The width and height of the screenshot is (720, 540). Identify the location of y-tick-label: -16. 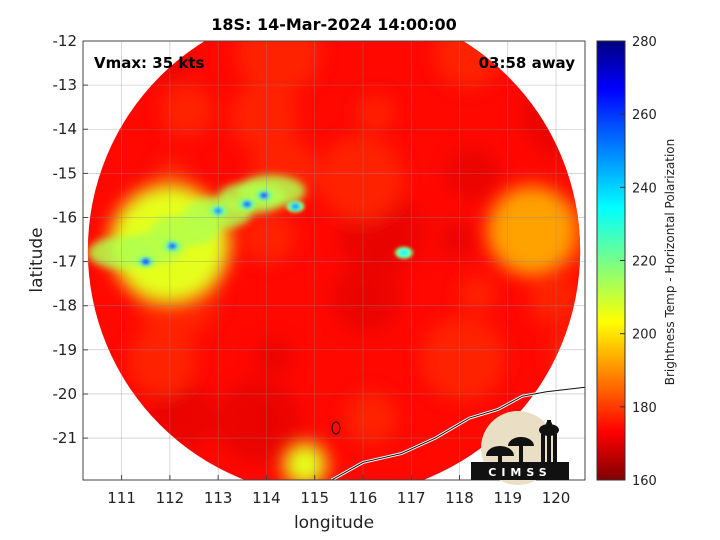
(65, 217).